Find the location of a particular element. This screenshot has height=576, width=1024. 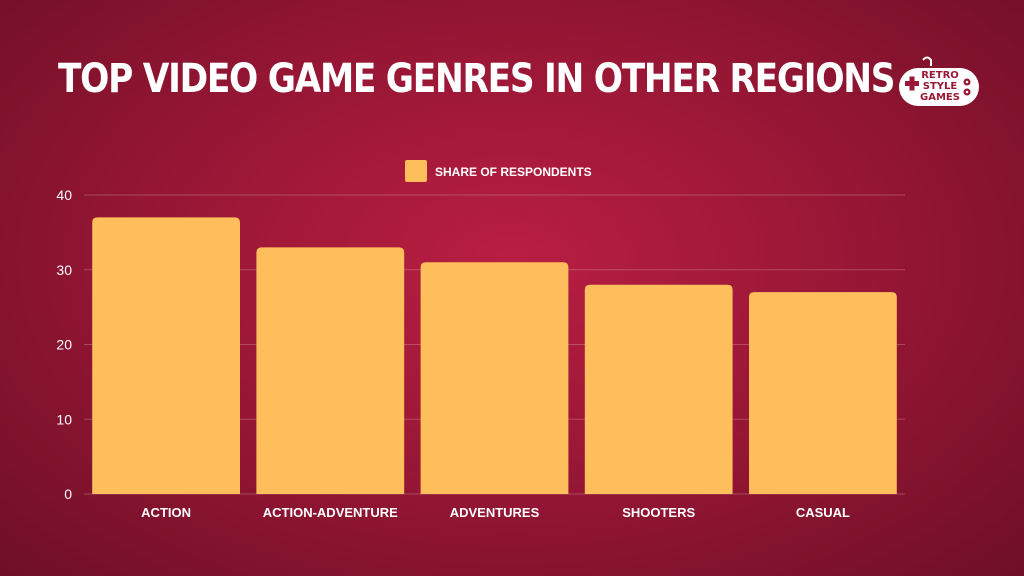

x-tick-label: SHOOTERS is located at coordinates (658, 512).